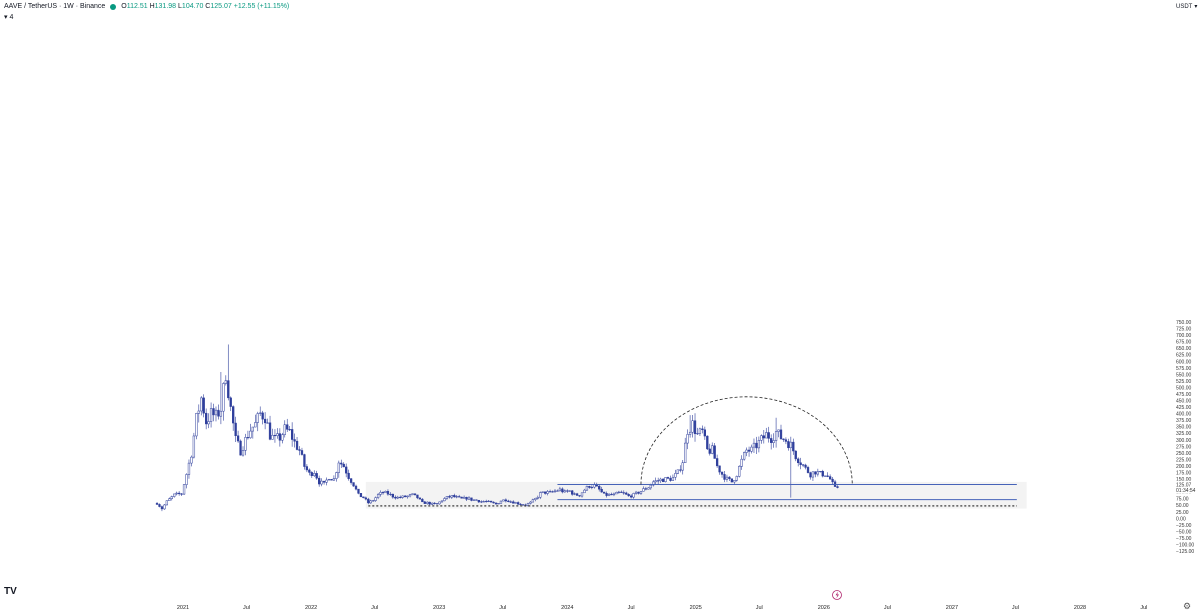  Describe the element at coordinates (1184, 6) in the screenshot. I see `currency-label: USDT` at that location.